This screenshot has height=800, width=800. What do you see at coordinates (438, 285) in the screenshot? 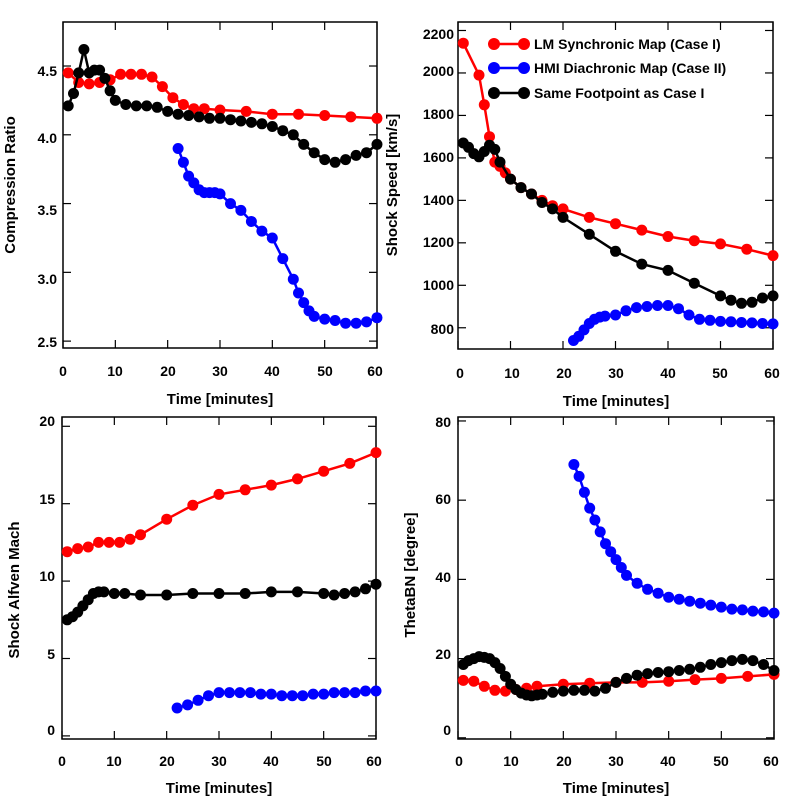
I see `y-tick-label: 1000` at bounding box center [438, 285].